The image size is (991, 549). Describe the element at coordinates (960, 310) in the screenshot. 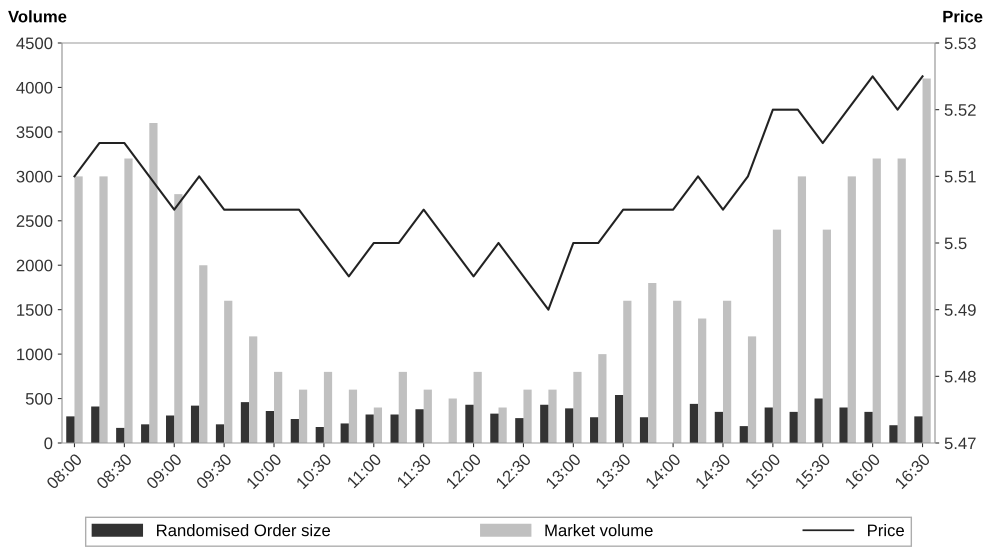

I see `y2-tick-label: 5.49` at that location.